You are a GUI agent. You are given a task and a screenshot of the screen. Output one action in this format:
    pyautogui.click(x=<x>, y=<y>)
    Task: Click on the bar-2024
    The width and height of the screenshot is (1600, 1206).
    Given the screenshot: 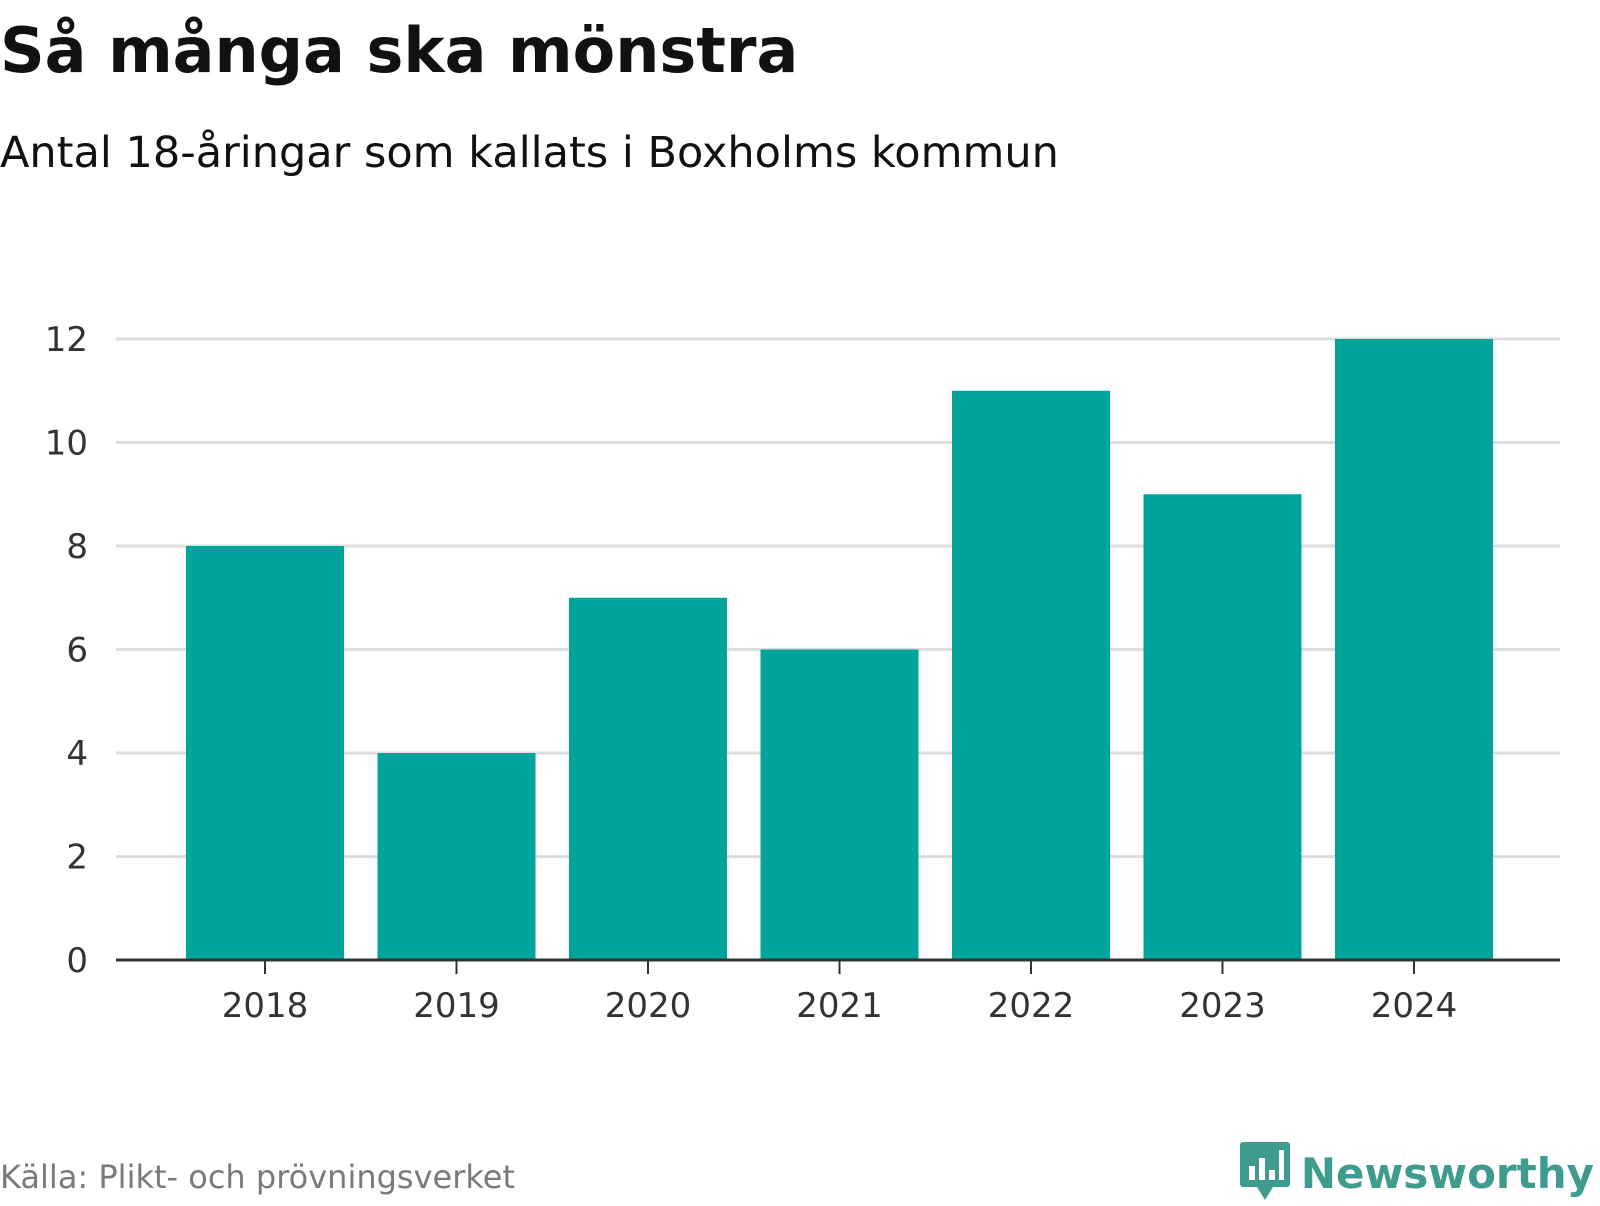 What is the action you would take?
    pyautogui.click(x=1414, y=649)
    